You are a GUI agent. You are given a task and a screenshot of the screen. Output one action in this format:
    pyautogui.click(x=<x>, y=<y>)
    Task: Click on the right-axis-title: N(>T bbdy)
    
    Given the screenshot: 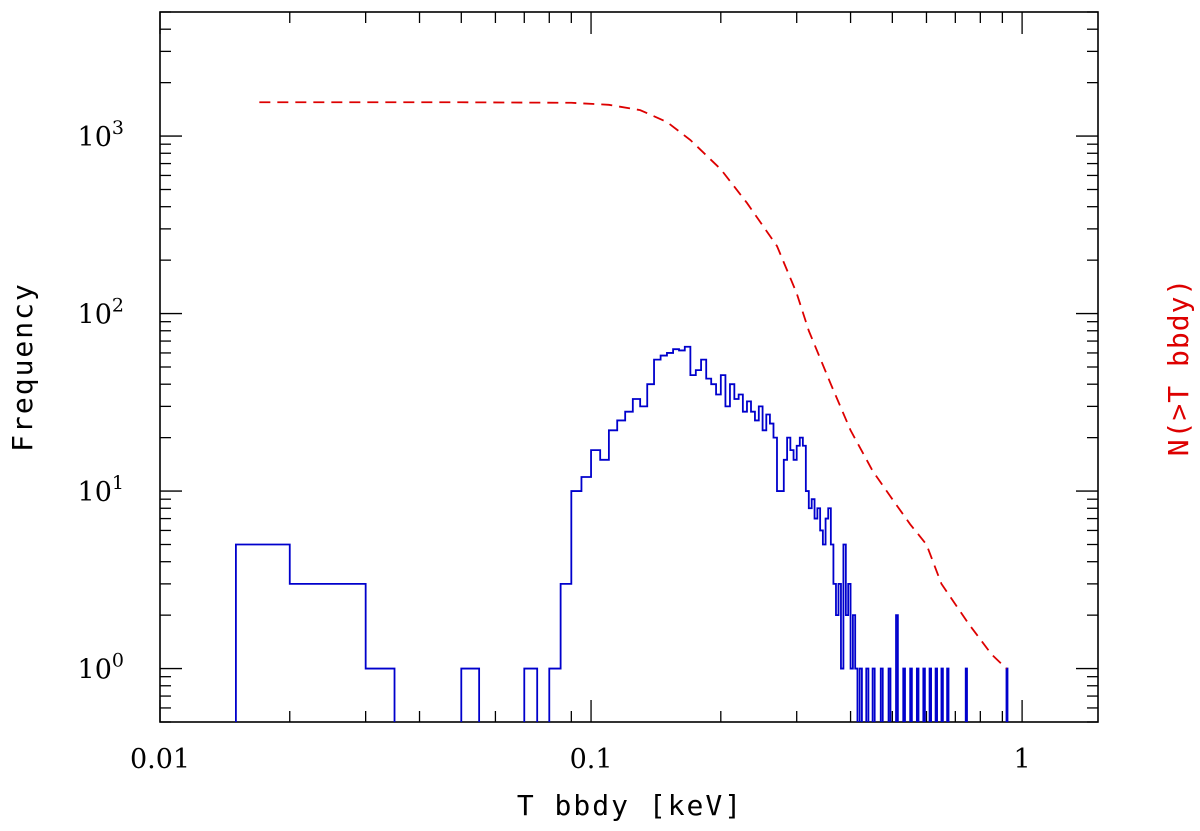 What is the action you would take?
    pyautogui.click(x=1178, y=367)
    